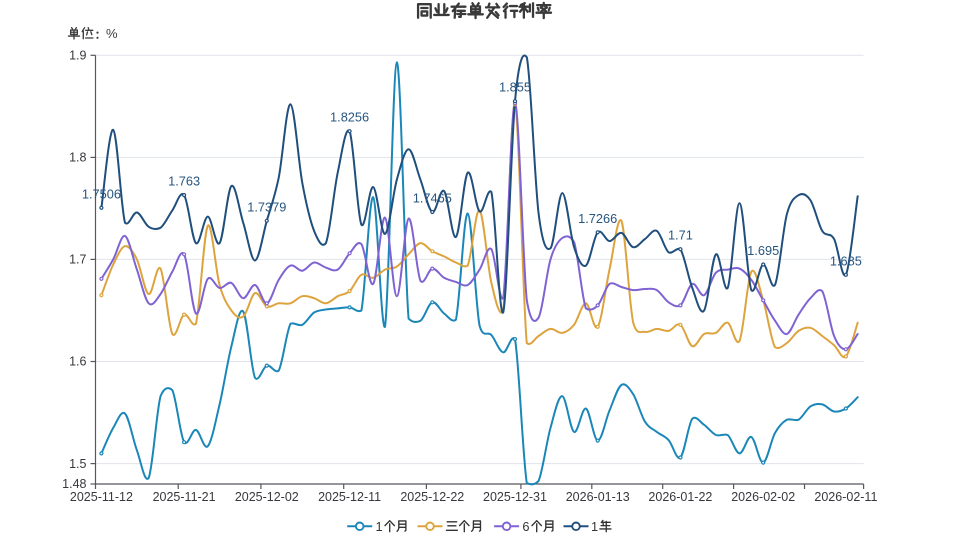 This screenshot has height=544, width=959. Describe the element at coordinates (101, 193) in the screenshot. I see `svg-text: 1.7506` at that location.